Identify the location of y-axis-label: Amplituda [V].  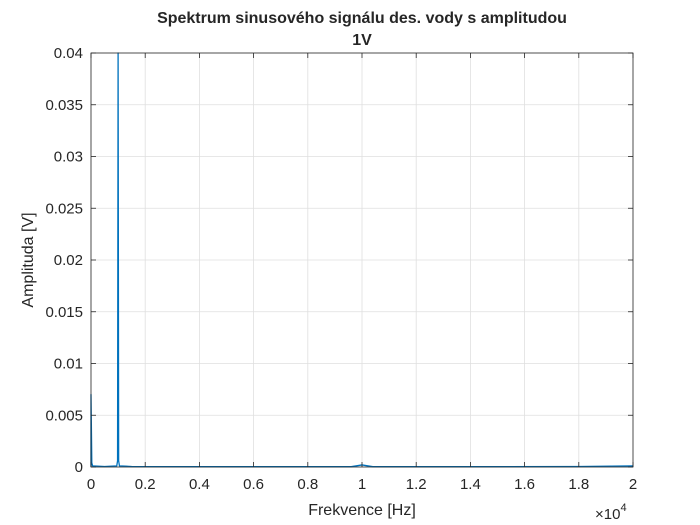
(28, 259).